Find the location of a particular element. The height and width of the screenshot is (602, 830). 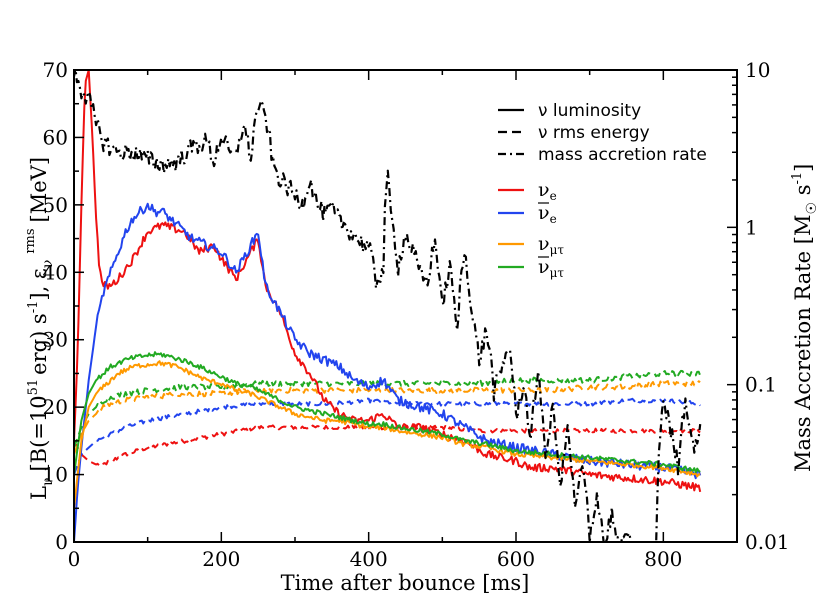

y-tick-label: 40 is located at coordinates (55, 272).